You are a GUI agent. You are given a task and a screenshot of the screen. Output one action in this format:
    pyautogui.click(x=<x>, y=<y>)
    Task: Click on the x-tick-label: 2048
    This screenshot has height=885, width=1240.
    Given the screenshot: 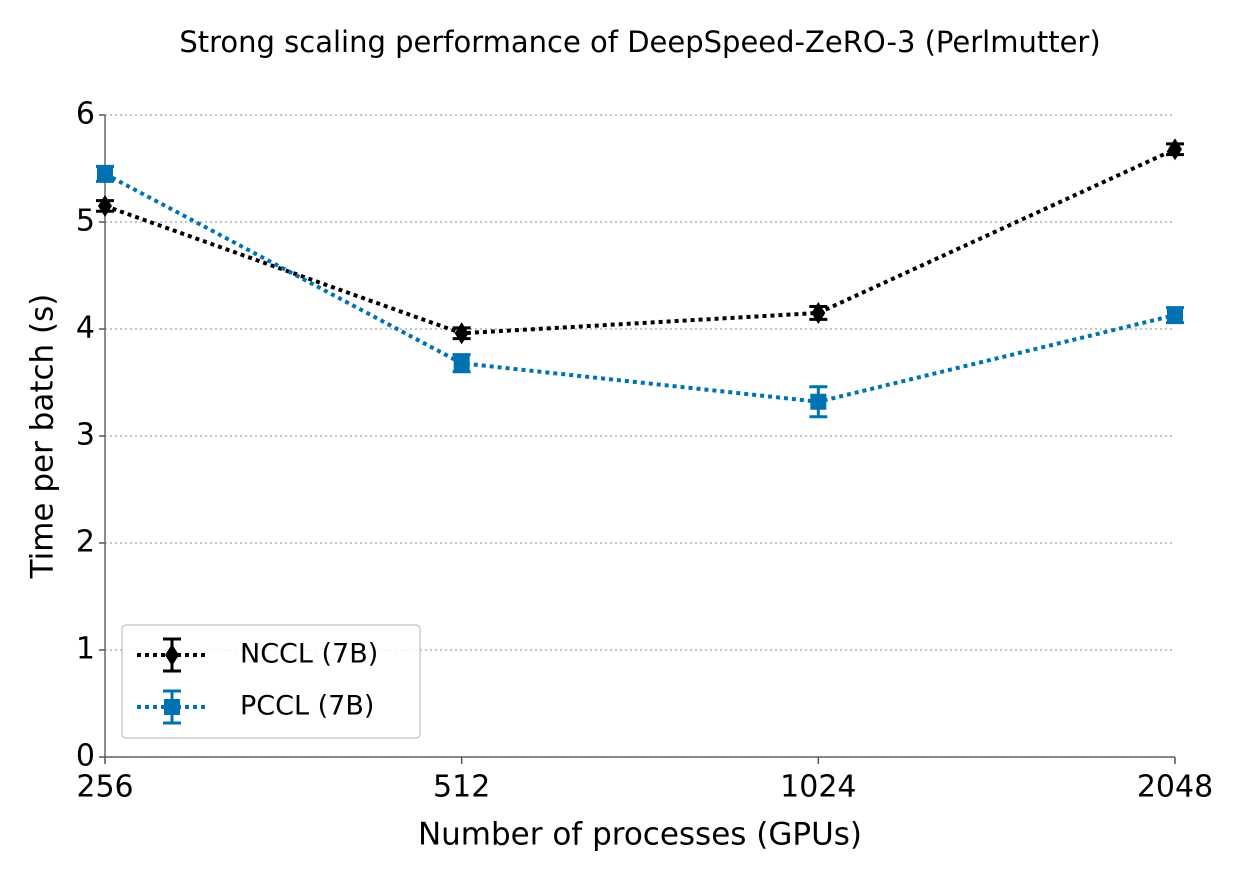 What is the action you would take?
    pyautogui.click(x=1175, y=787)
    